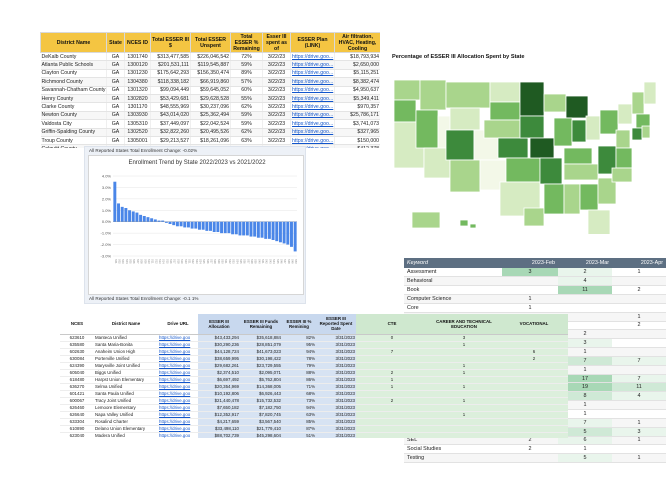  I want to click on column-header: Air filtration, HVAC, Heating, Cooling, so click(357, 42).